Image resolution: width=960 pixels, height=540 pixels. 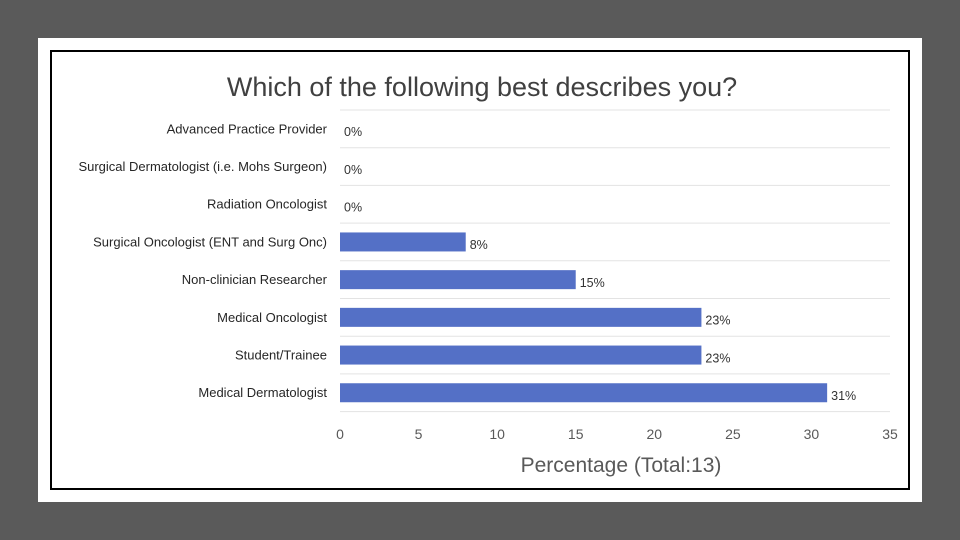 What do you see at coordinates (281, 354) in the screenshot?
I see `category-label: Student/Trainee` at bounding box center [281, 354].